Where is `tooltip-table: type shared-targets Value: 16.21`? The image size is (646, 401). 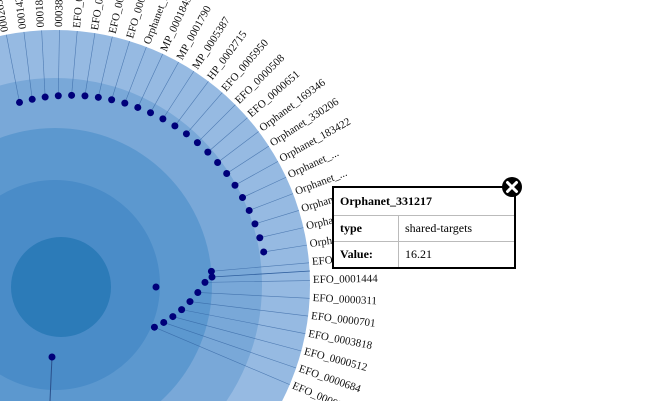 tooltip-table: type shared-targets Value: 16.21 is located at coordinates (424, 241).